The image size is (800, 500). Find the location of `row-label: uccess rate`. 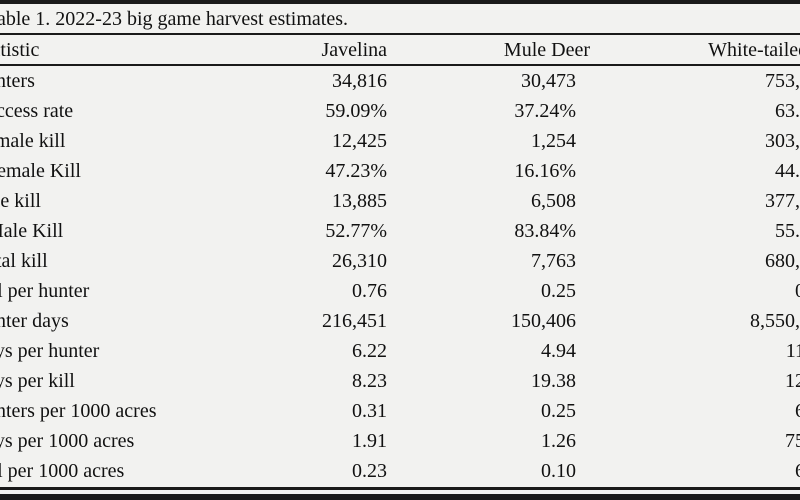

row-label: uccess rate is located at coordinates (37, 111).